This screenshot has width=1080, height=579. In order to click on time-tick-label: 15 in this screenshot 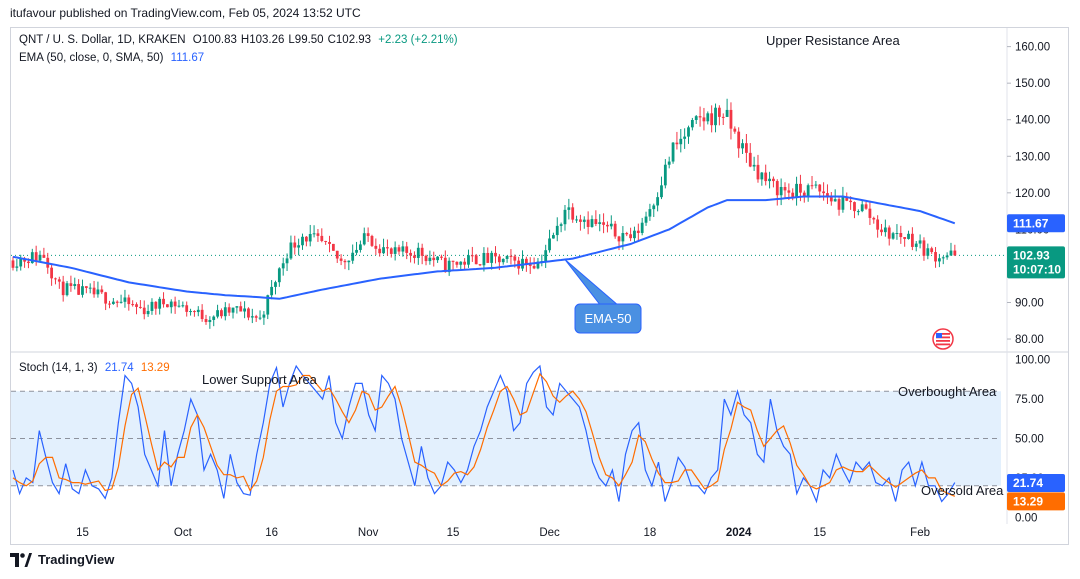, I will do `click(82, 533)`.